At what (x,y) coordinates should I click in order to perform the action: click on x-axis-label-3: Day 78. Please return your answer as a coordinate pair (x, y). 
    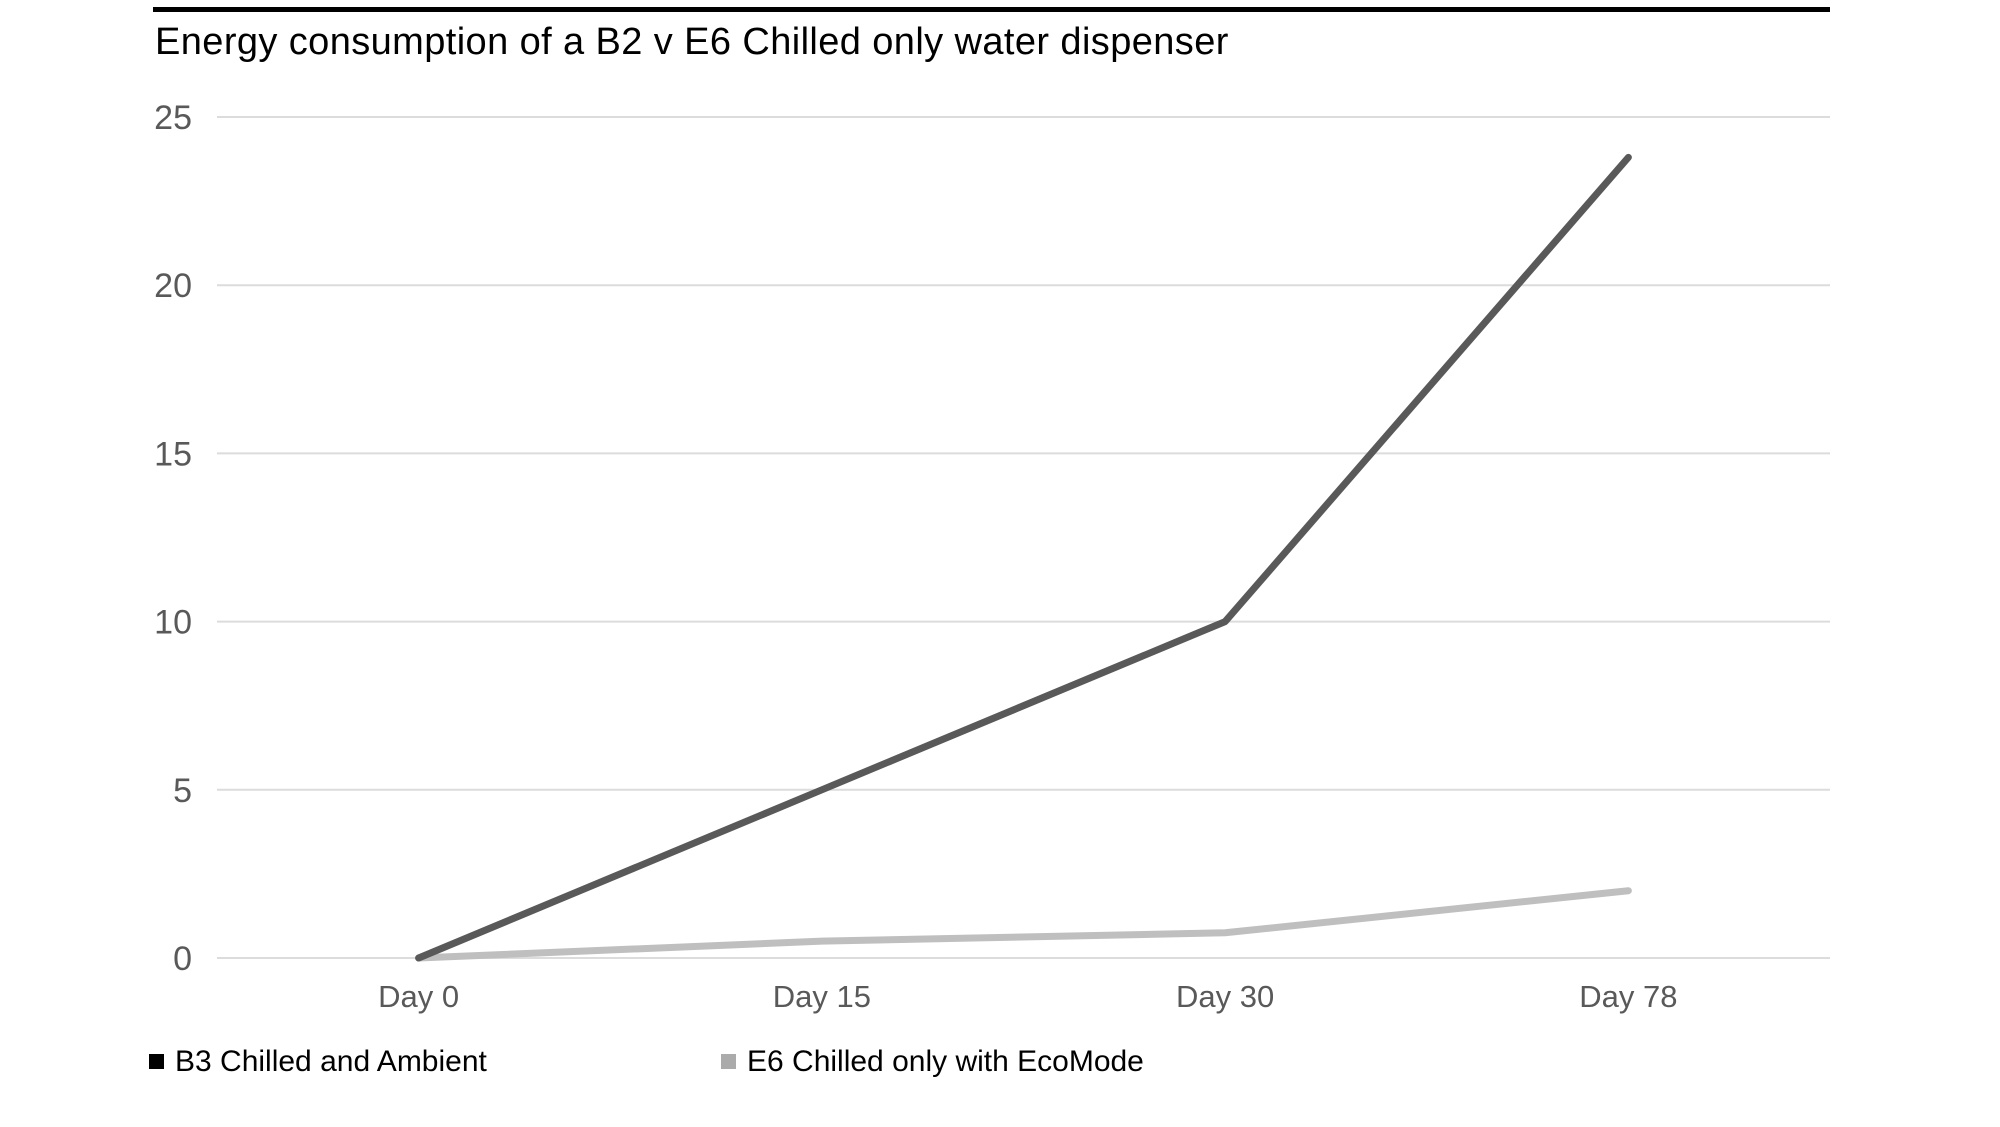
    Looking at the image, I should click on (1628, 996).